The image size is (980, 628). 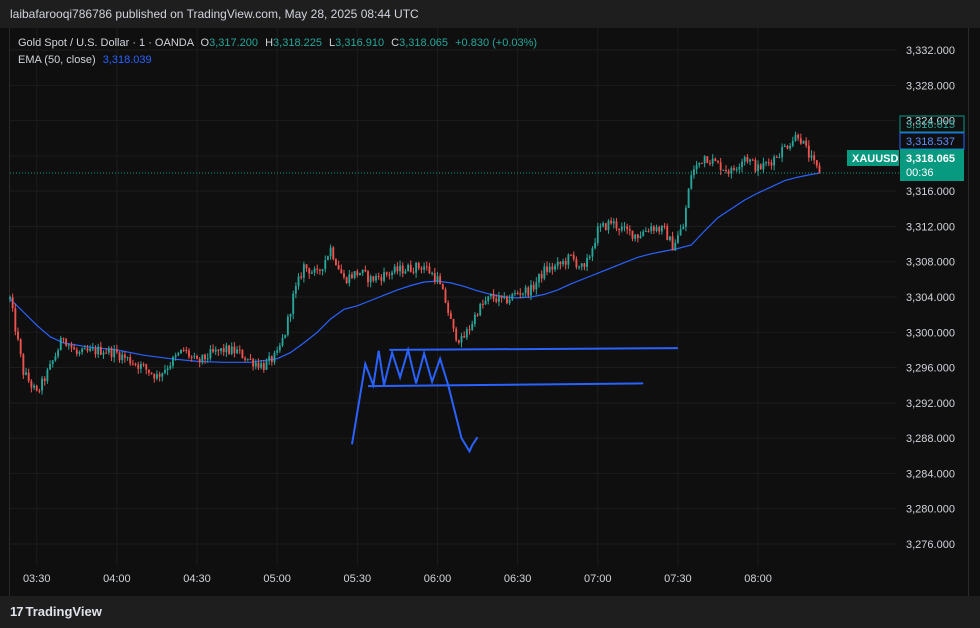 I want to click on legend-l-label: L, so click(x=332, y=43).